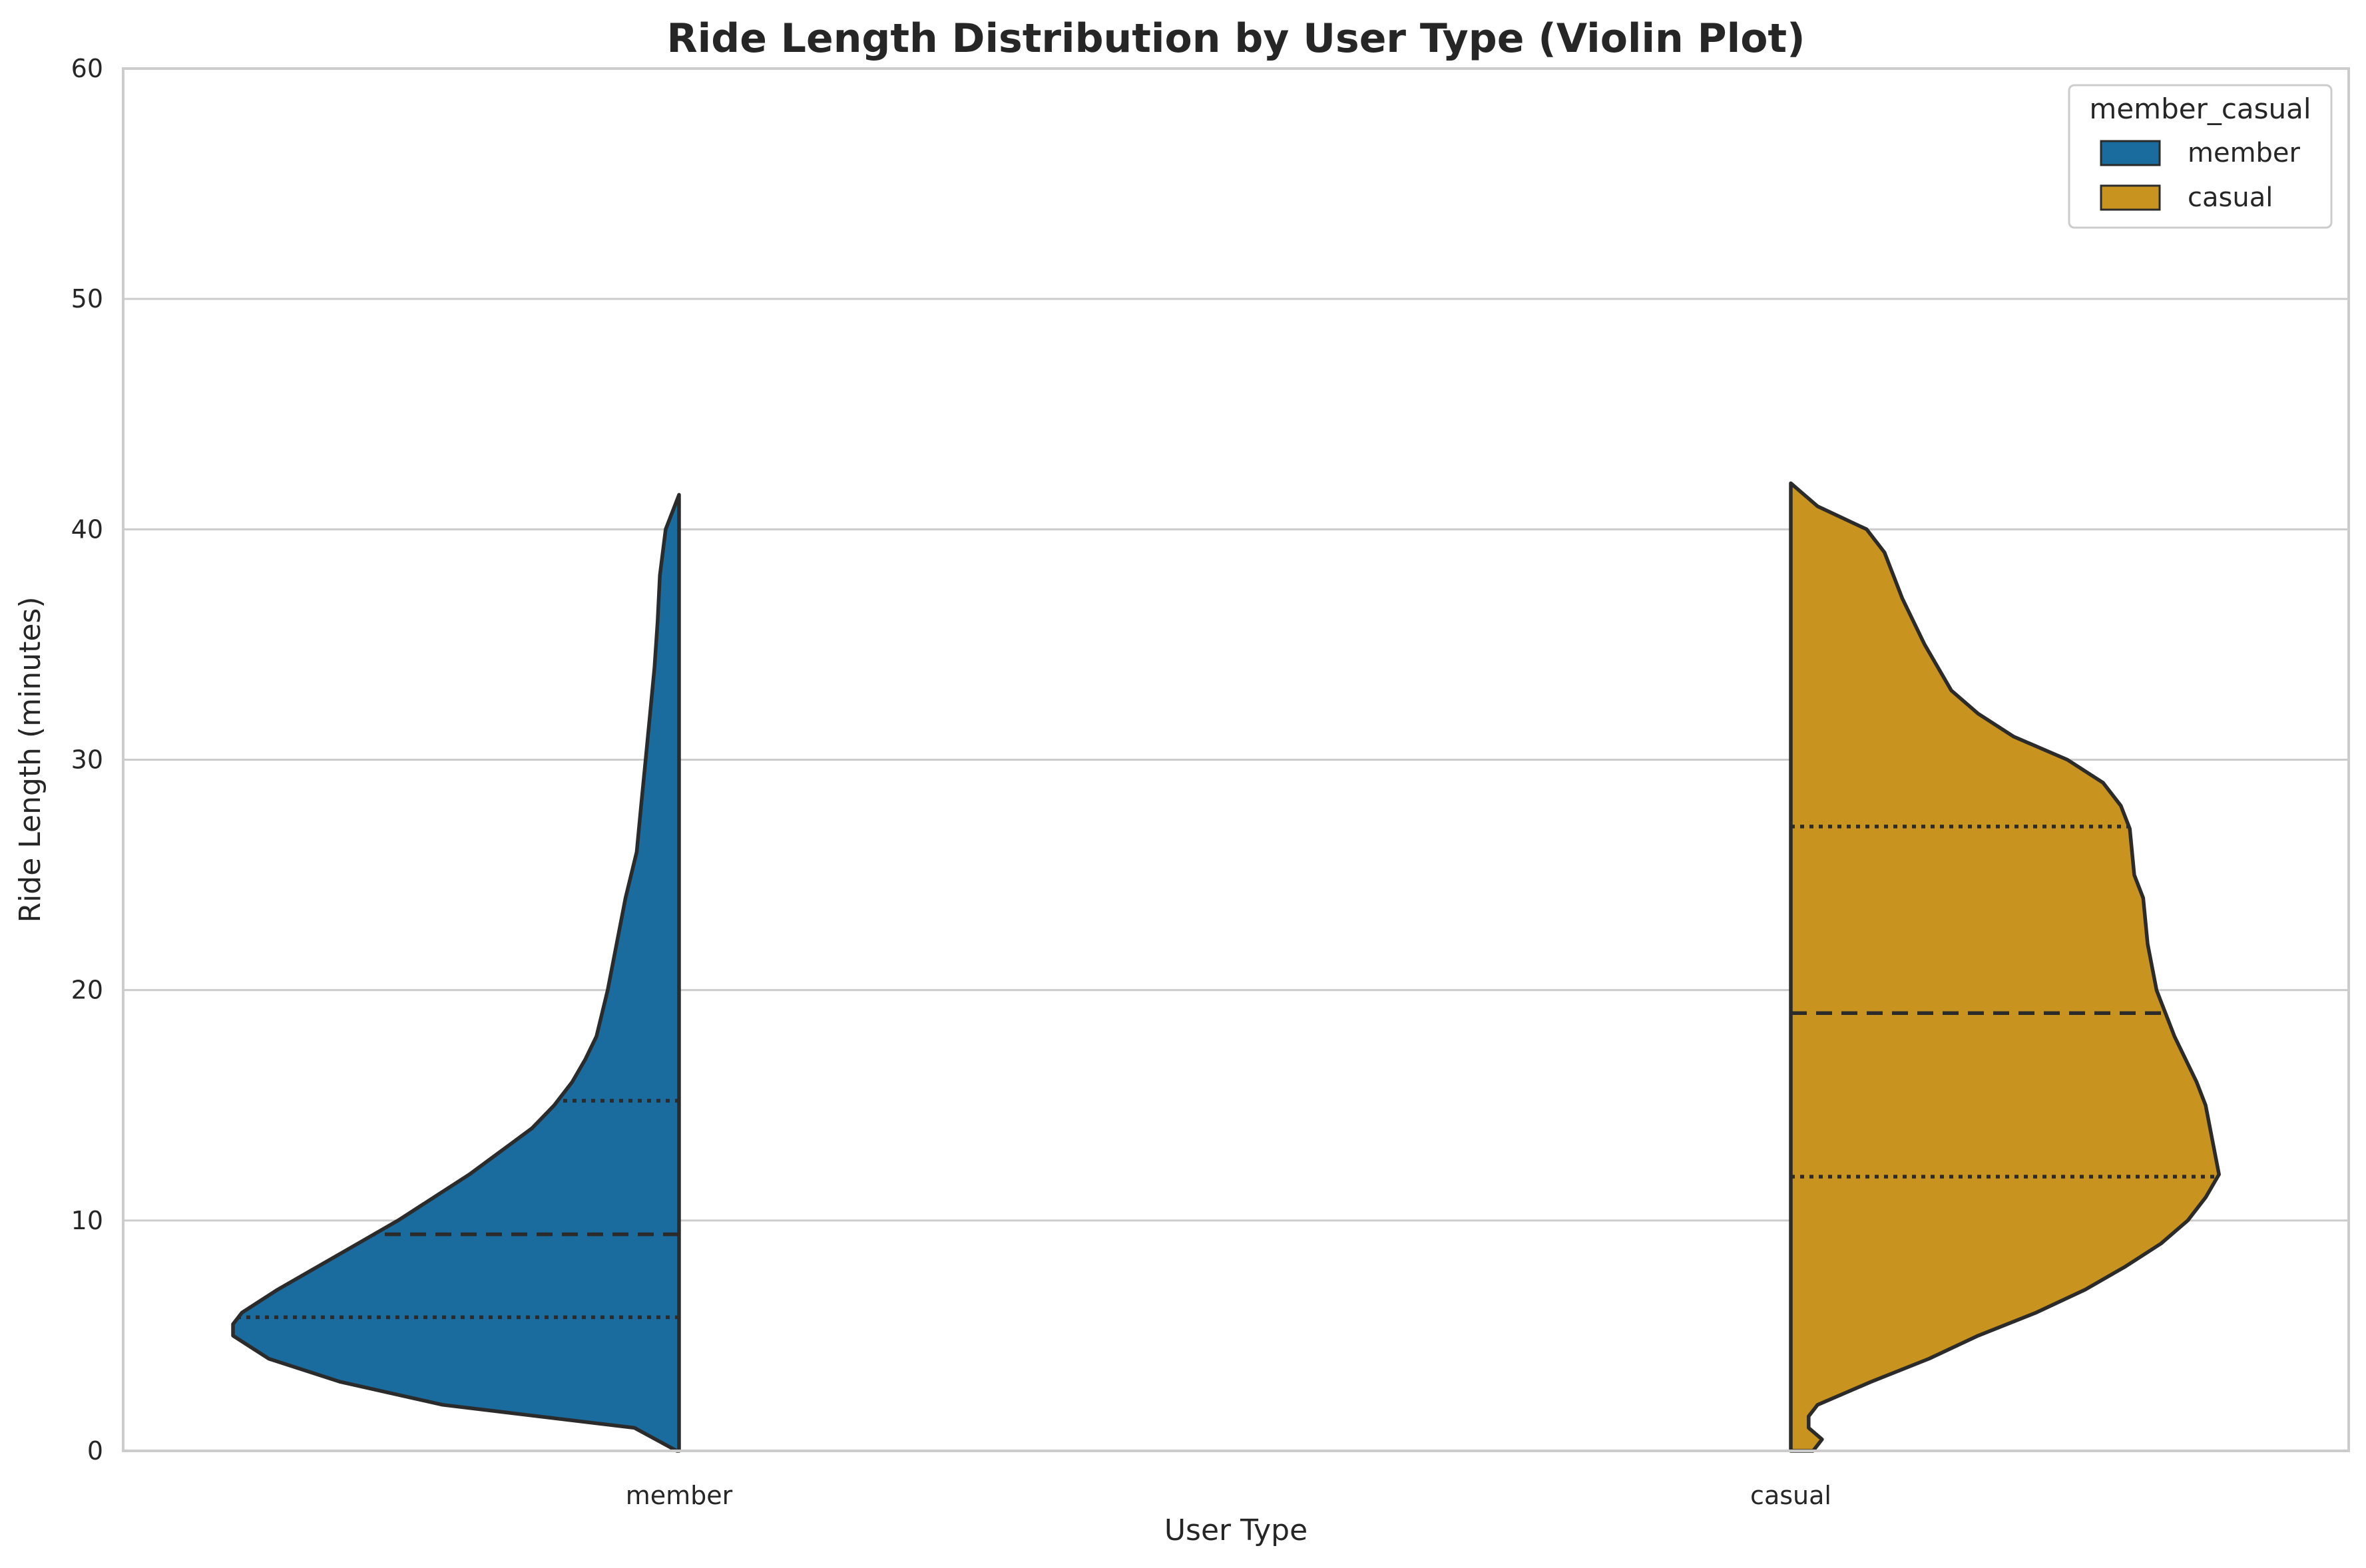 This screenshot has width=2366, height=1568. Describe the element at coordinates (2130, 197) in the screenshot. I see `legend-swatch-casual` at that location.